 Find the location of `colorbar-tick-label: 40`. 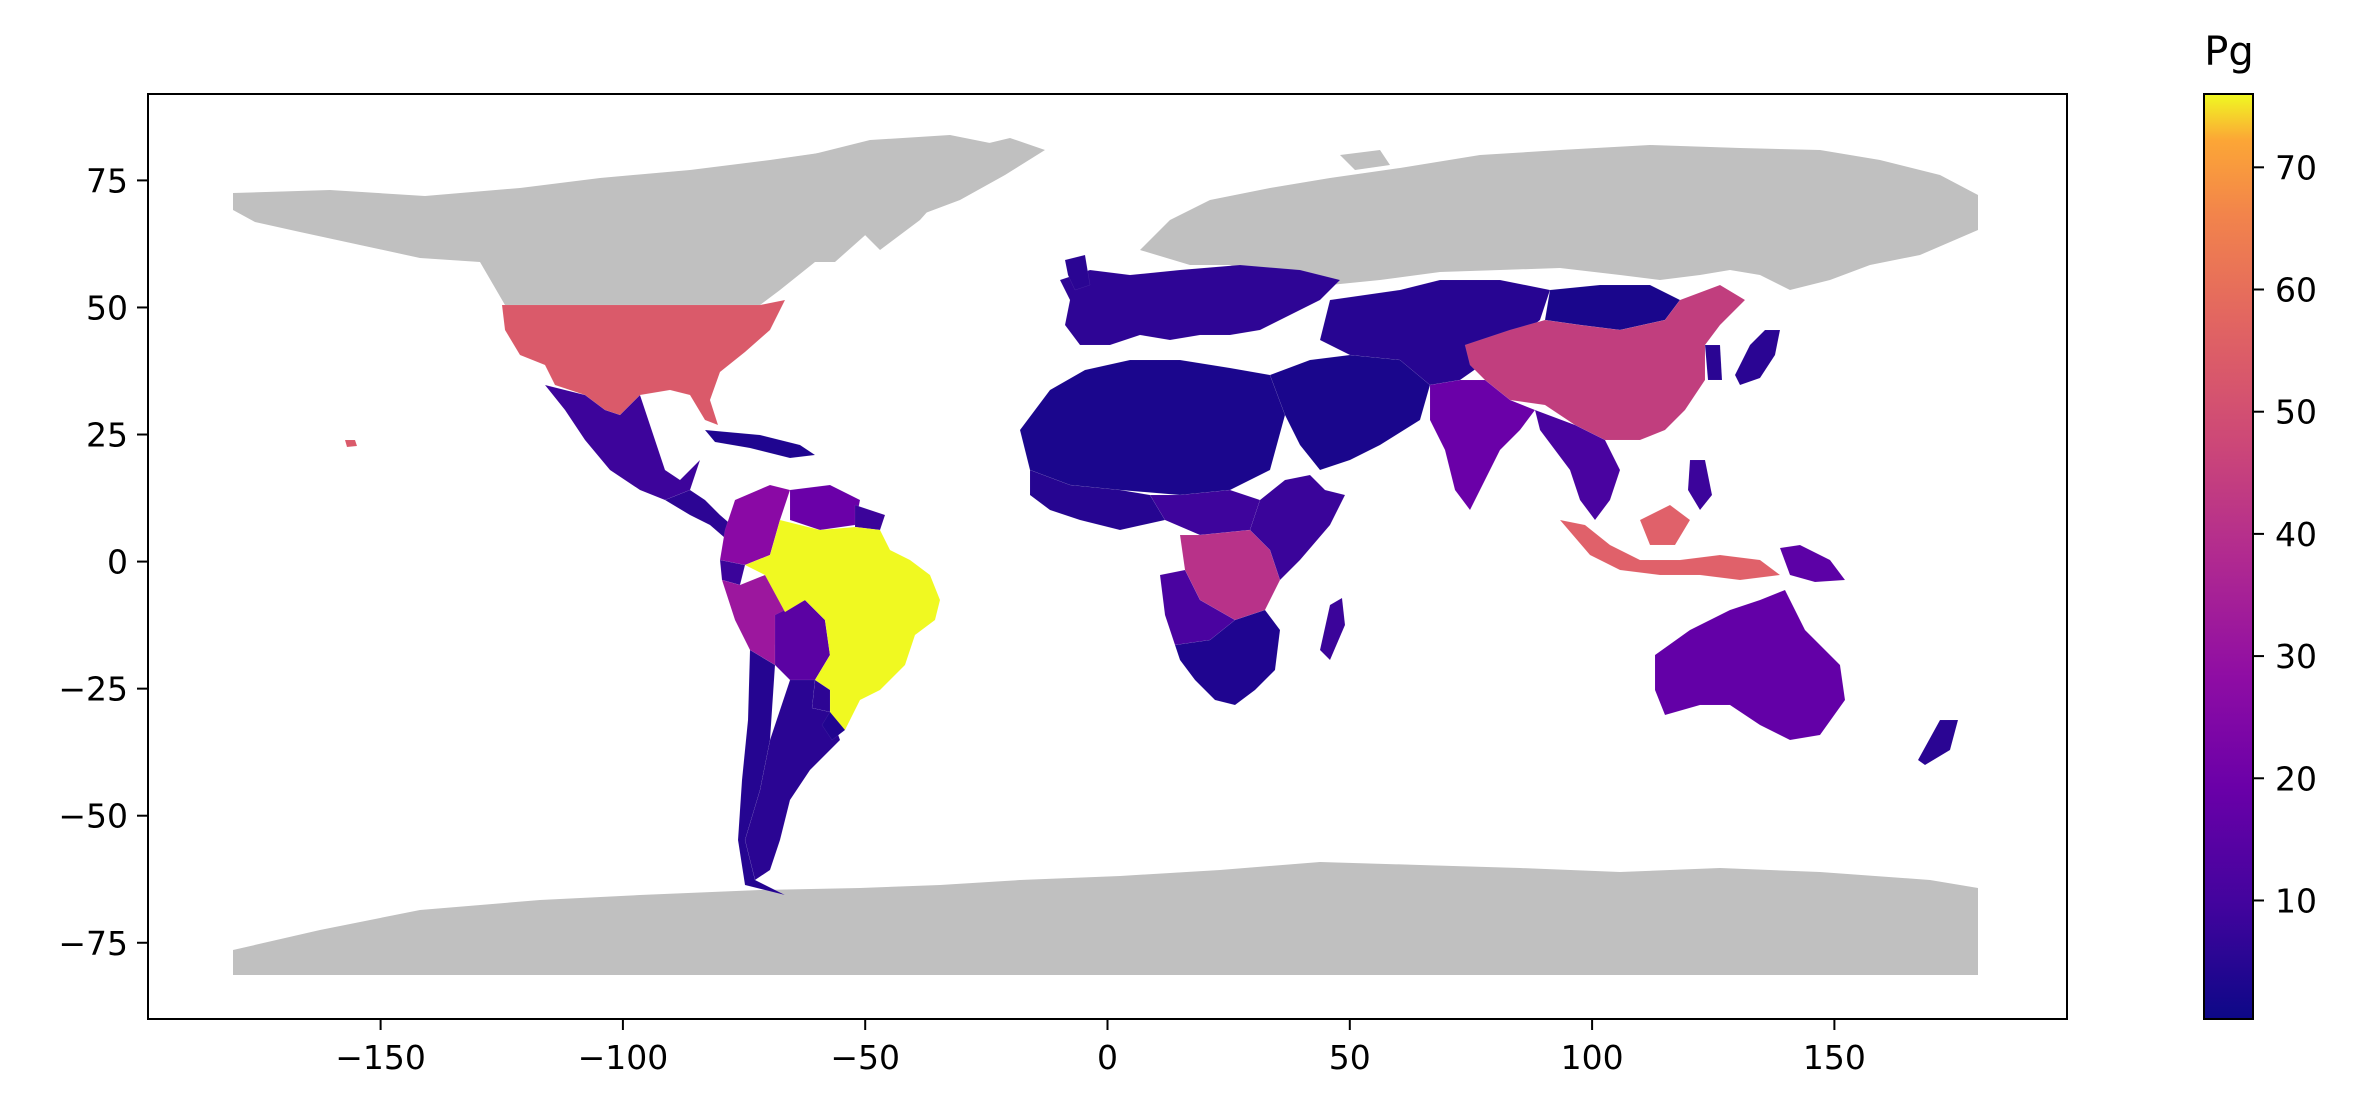

colorbar-tick-label: 40 is located at coordinates (2296, 534).